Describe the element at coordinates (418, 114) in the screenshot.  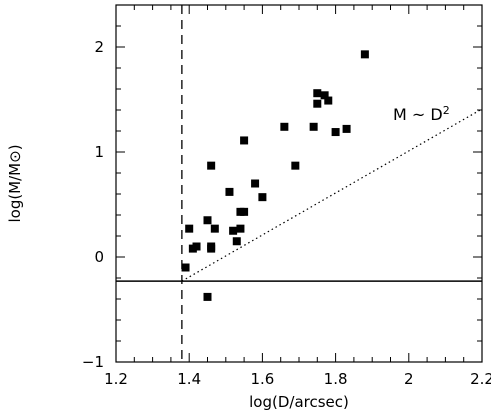
I see `relation-annotation-text: M ~ D` at that location.